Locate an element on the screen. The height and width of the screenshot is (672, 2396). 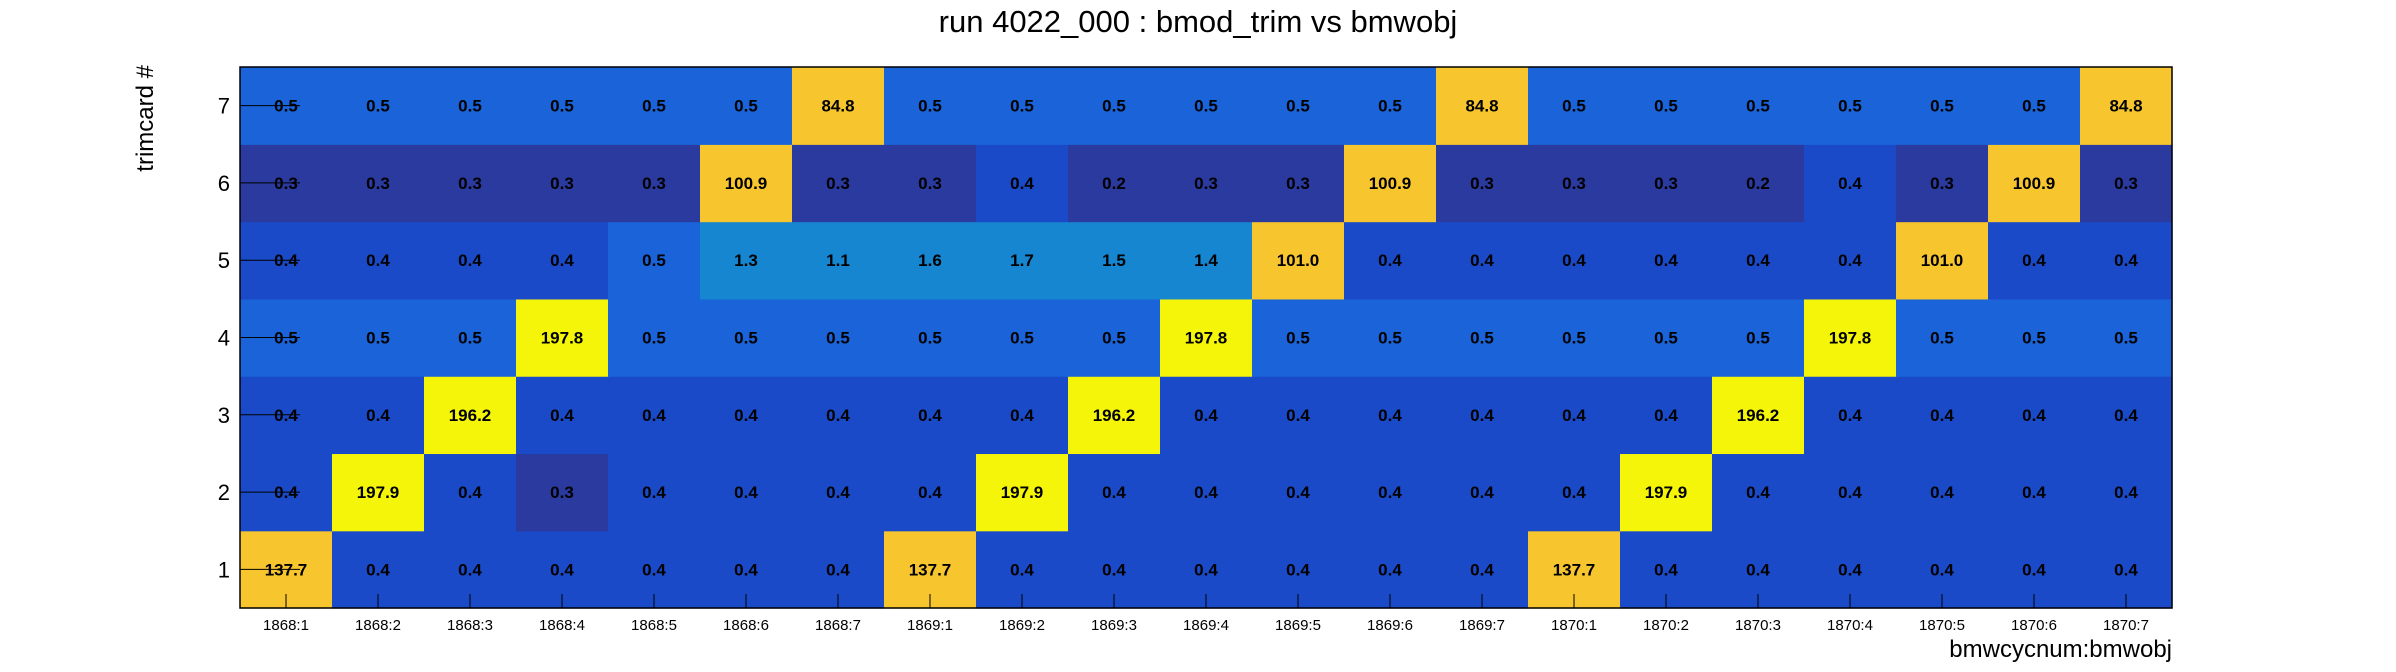
chart-title: run 4022_000 : bmod_trim vs bmwobj is located at coordinates (1198, 21).